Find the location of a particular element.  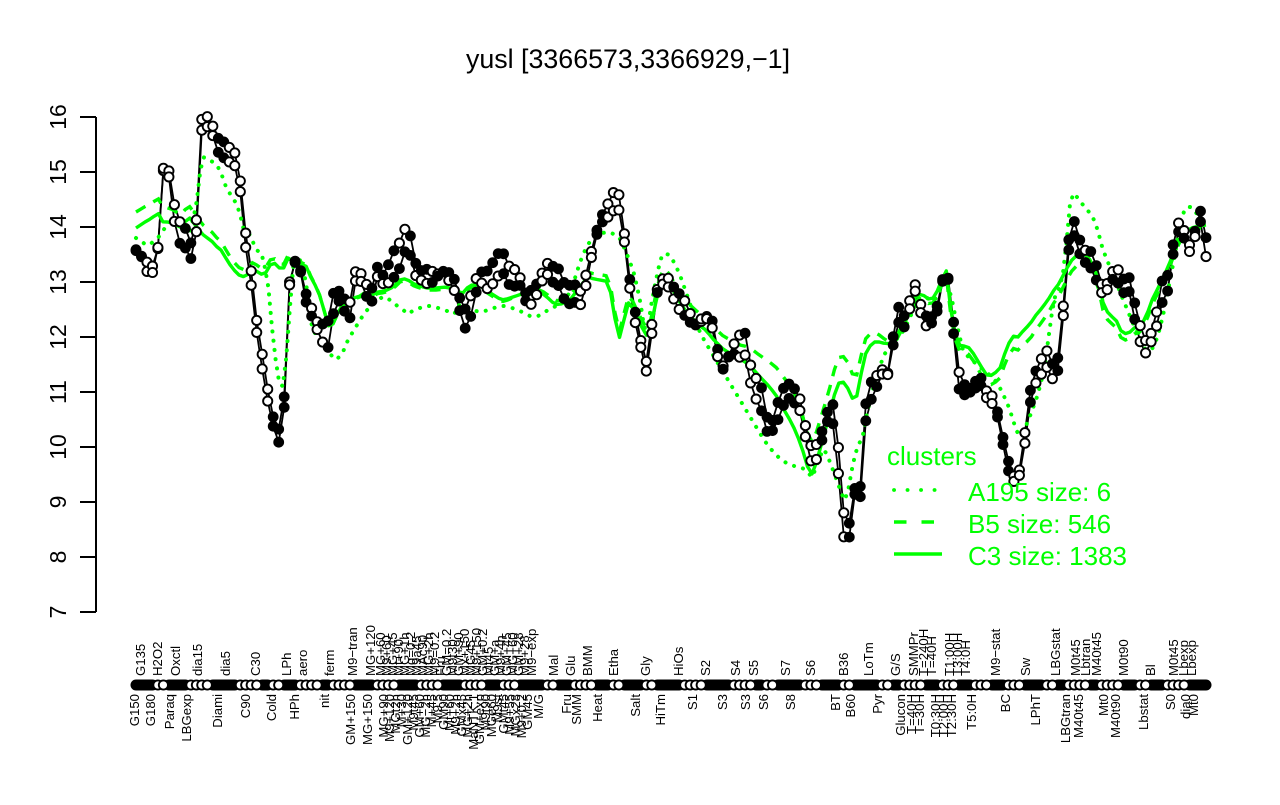

svg-text: MGt2h is located at coordinates (395, 714).